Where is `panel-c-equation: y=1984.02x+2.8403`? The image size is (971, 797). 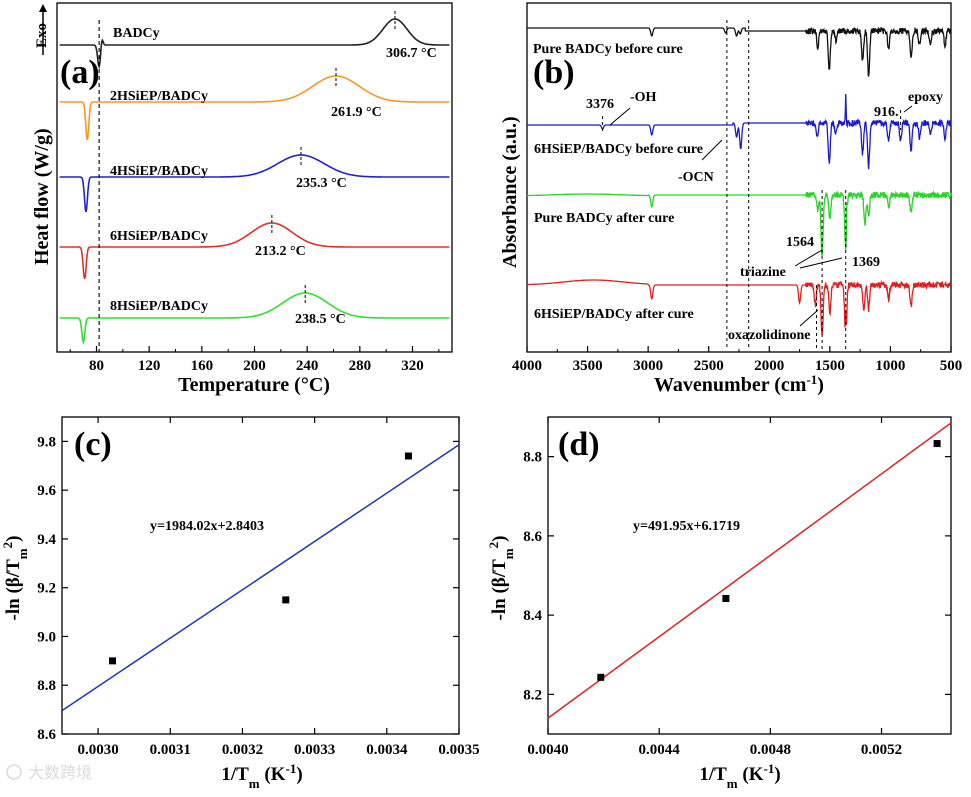 panel-c-equation: y=1984.02x+2.8403 is located at coordinates (207, 526).